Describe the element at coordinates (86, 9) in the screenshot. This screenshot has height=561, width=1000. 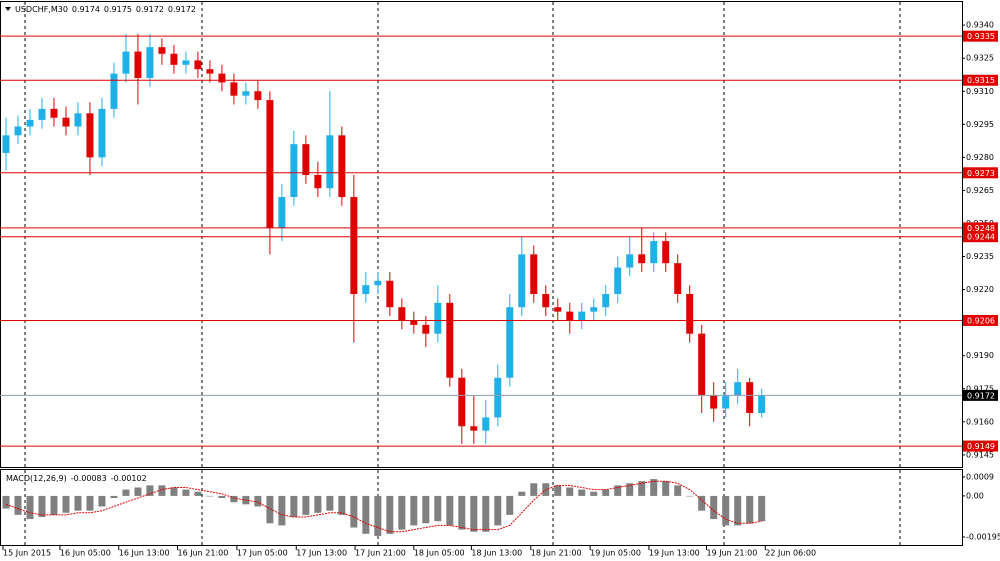
I see `info-value: 0.9174` at that location.